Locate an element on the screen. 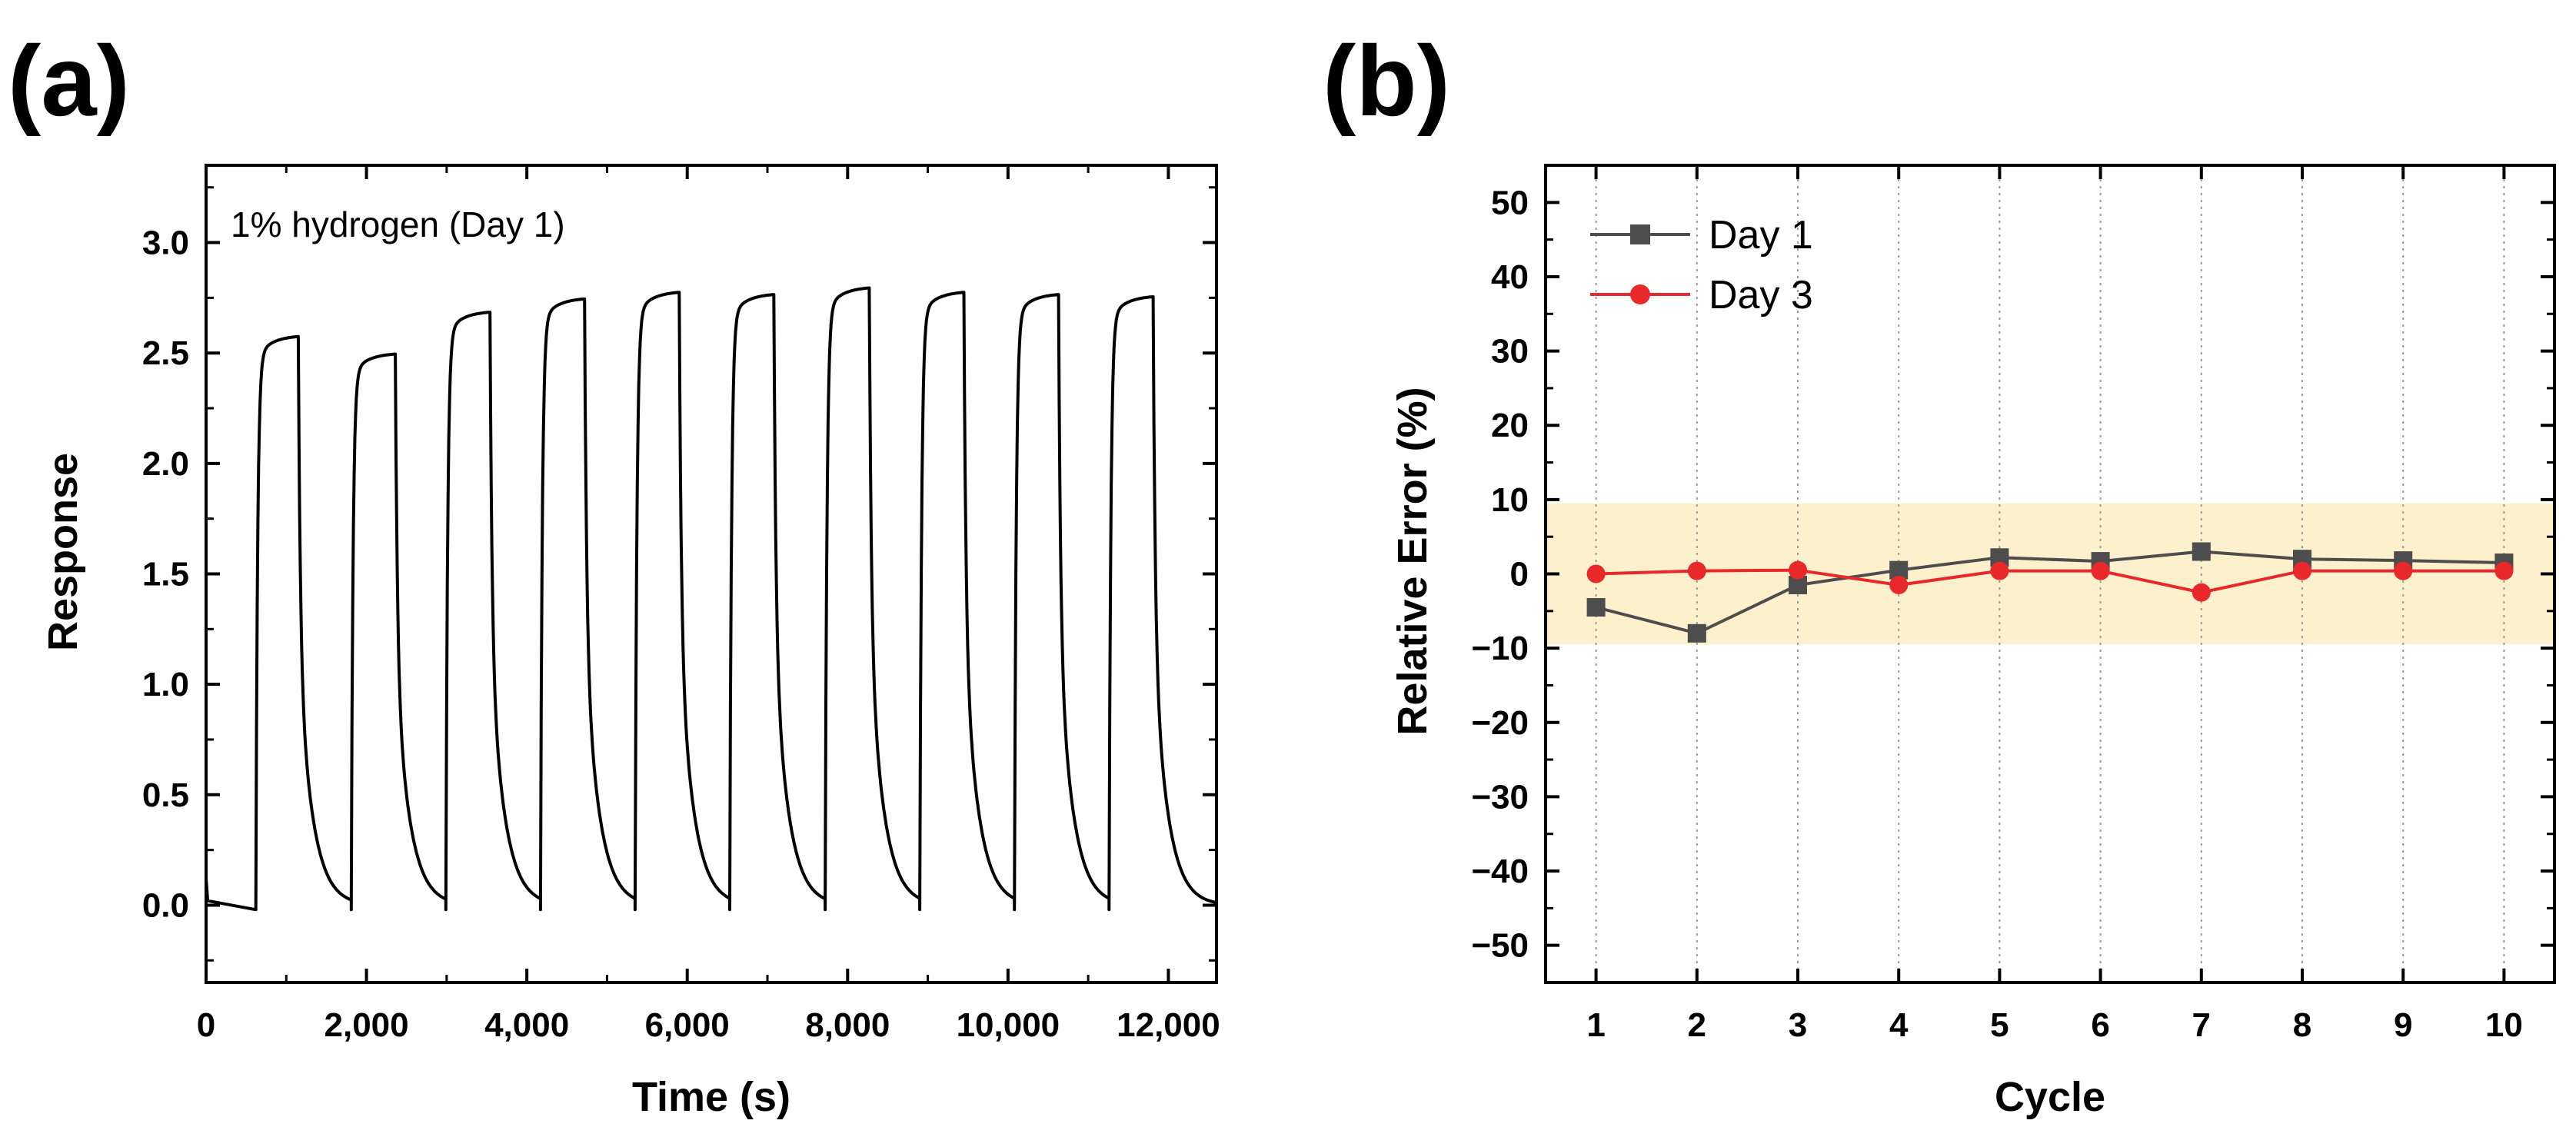 This screenshot has height=1137, width=2576. series-day1-line is located at coordinates (2050, 592).